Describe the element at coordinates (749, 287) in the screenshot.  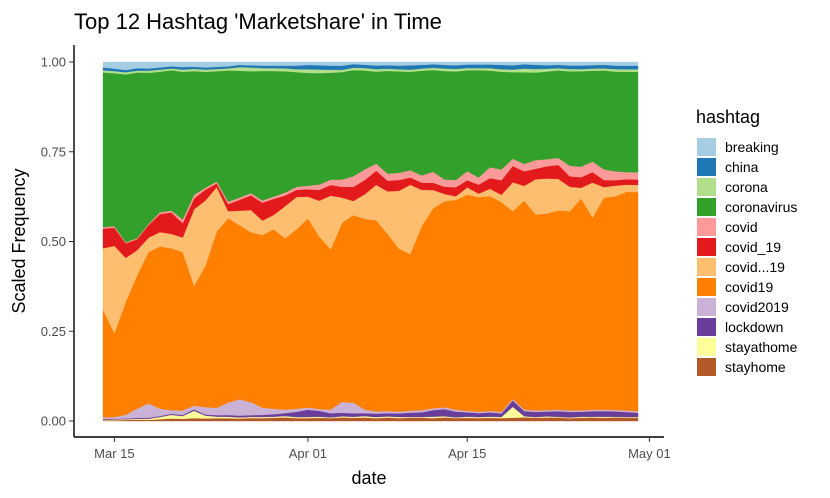
I see `legend-label: covid19` at that location.